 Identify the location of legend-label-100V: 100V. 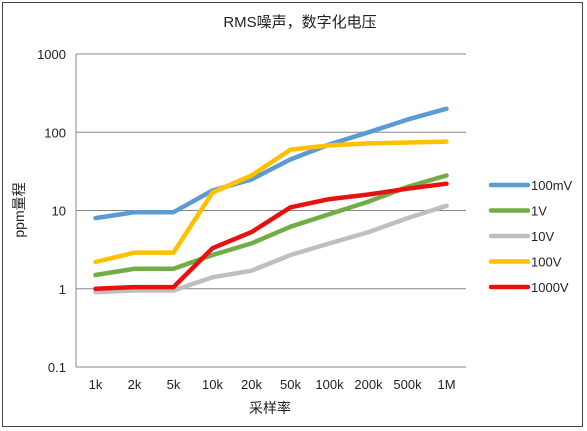
(546, 262).